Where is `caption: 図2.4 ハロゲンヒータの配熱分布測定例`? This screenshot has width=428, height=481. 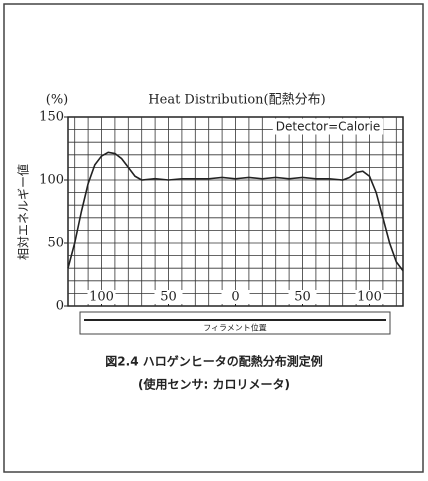 caption: 図2.4 ハロゲンヒータの配熱分布測定例 is located at coordinates (213, 361).